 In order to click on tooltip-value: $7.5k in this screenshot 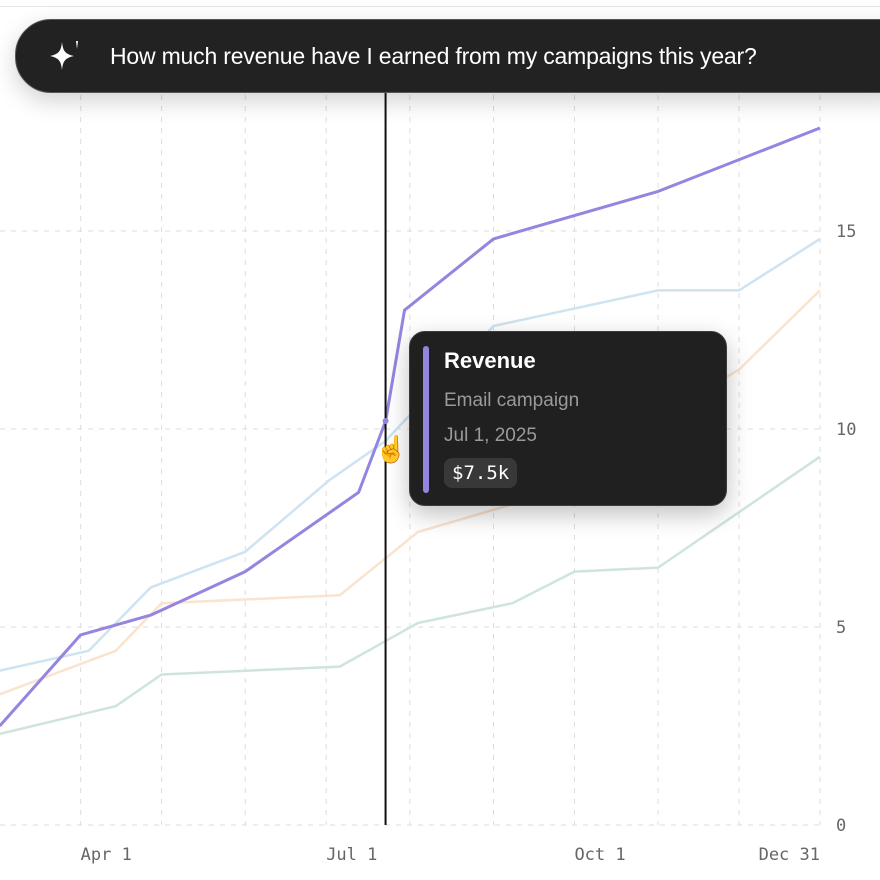, I will do `click(481, 473)`.